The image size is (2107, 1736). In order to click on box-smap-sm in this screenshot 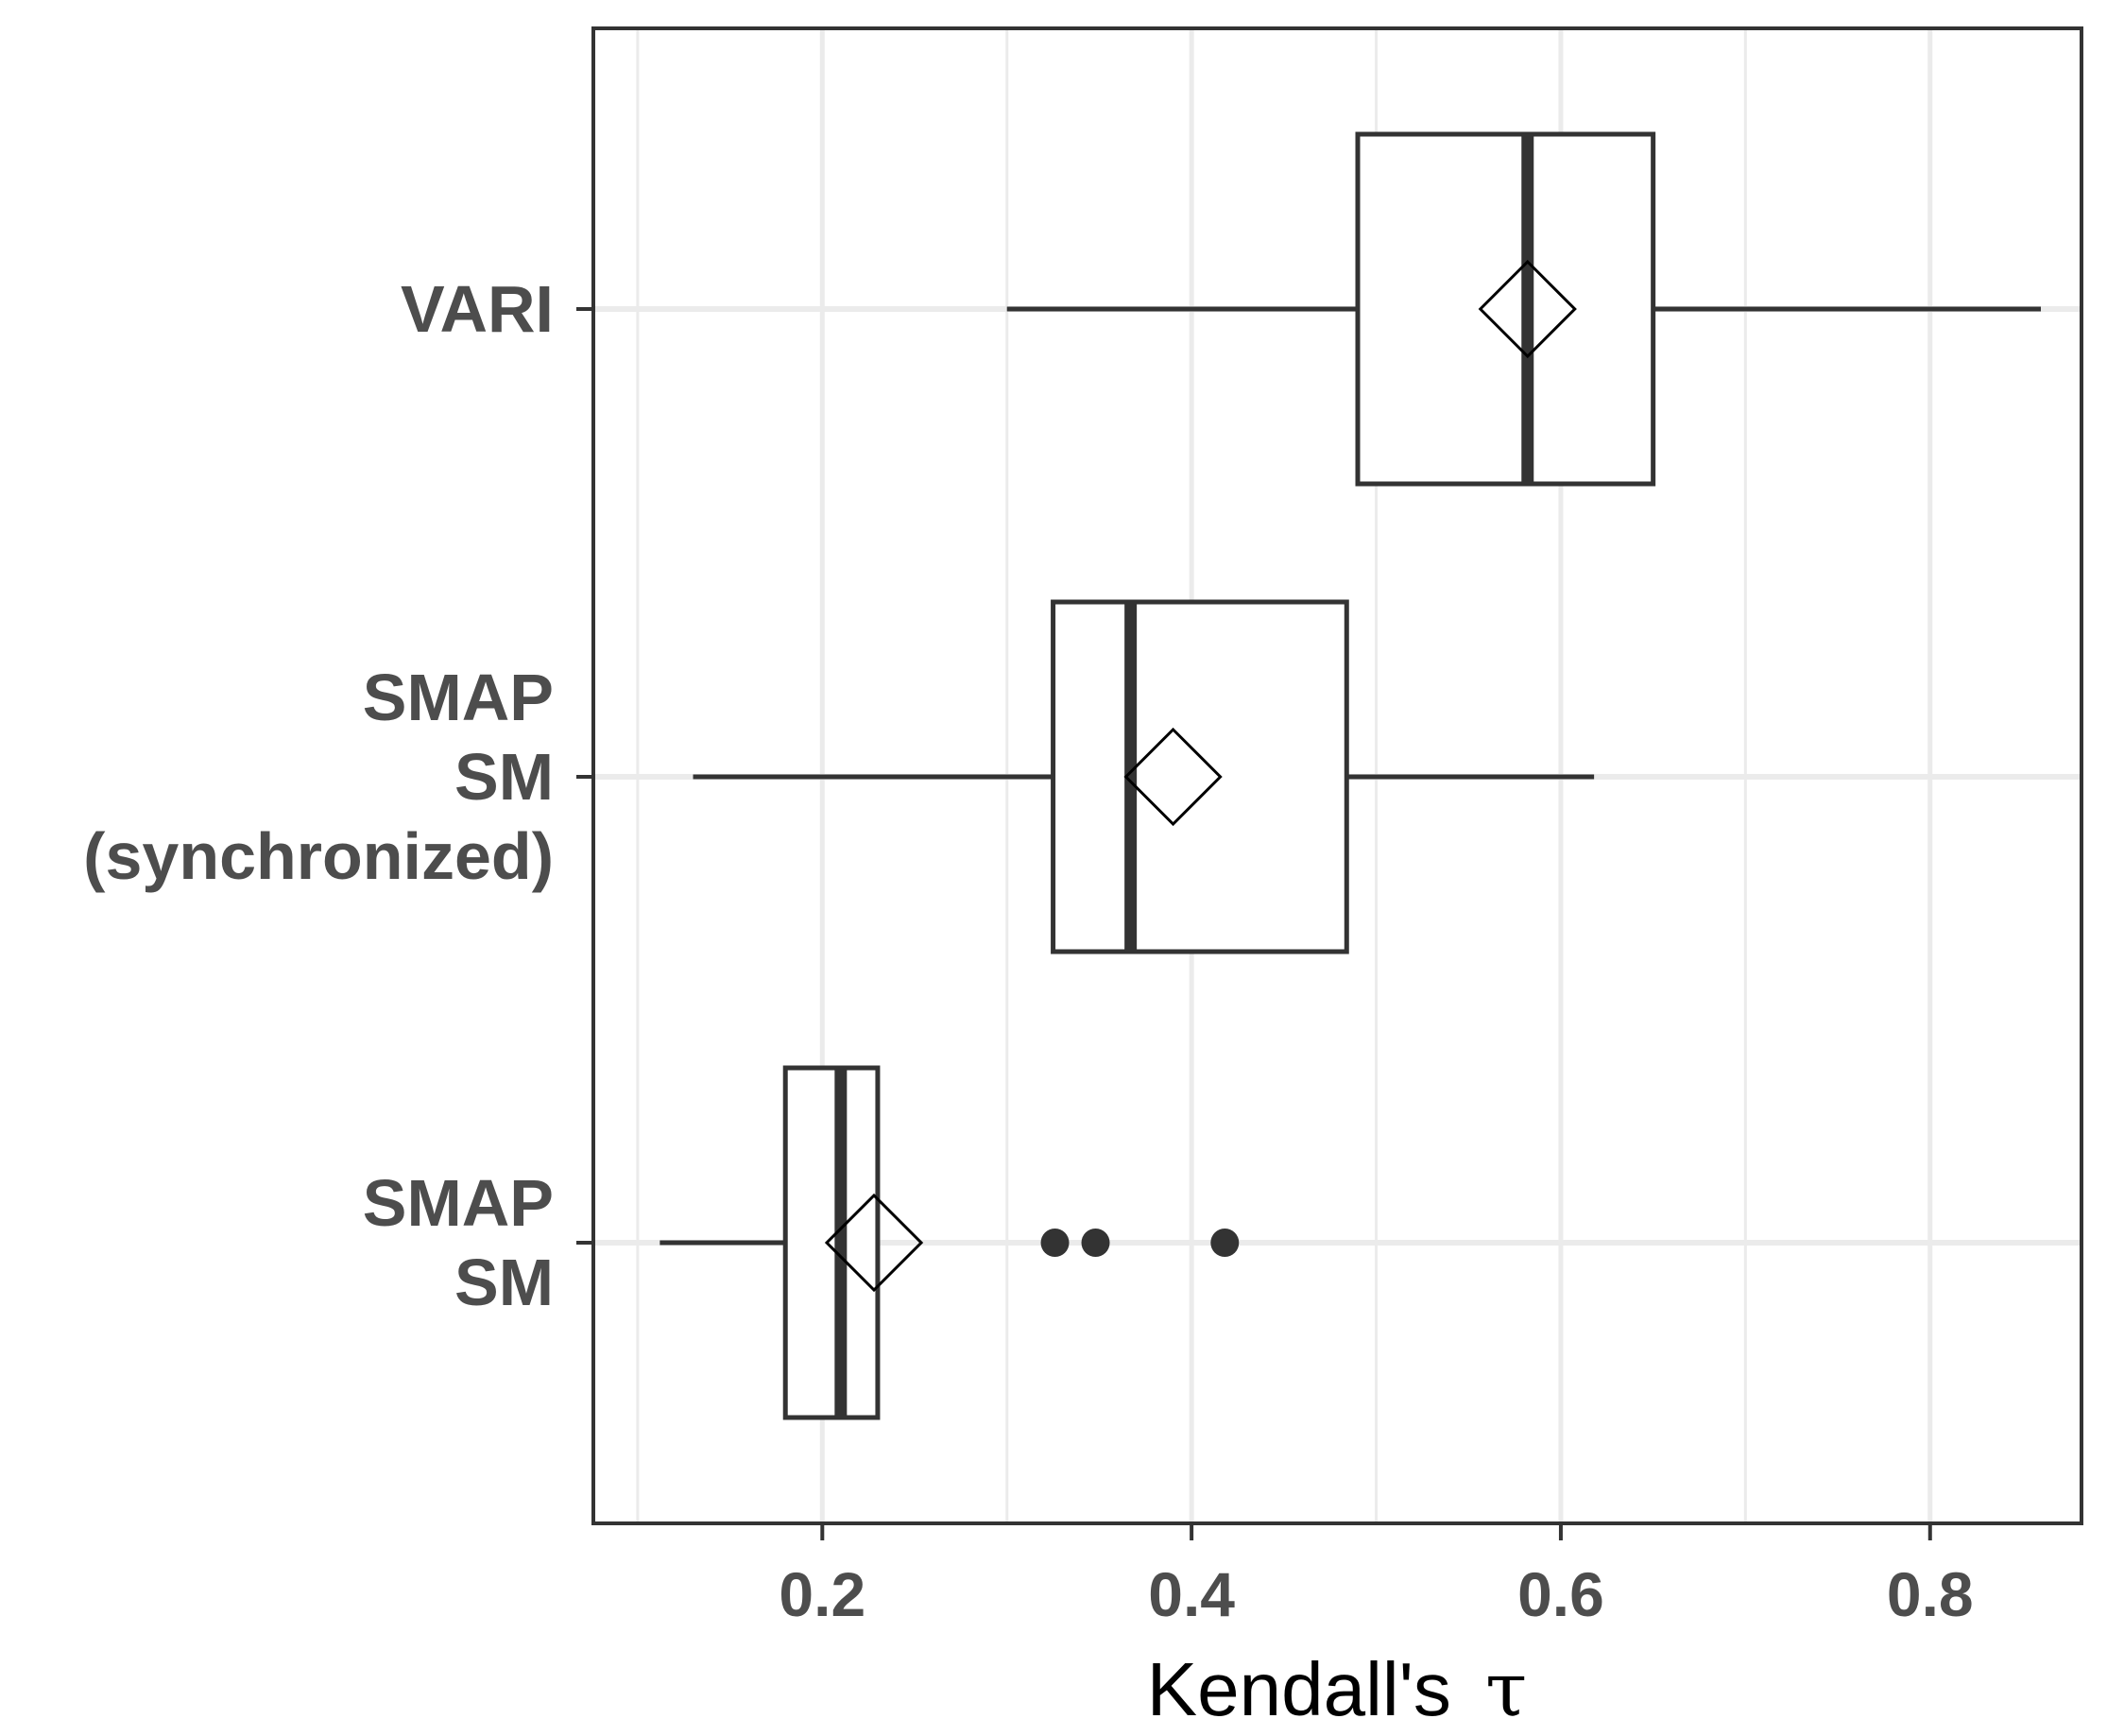, I will do `click(950, 1242)`.